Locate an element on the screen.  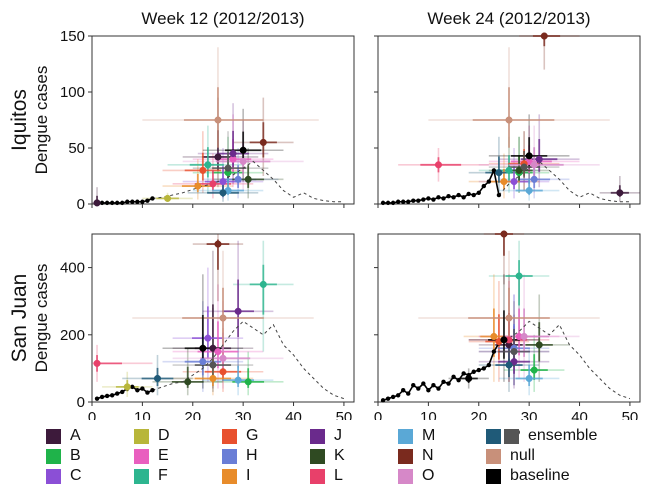
forecast-point-B is located at coordinates (248, 382).